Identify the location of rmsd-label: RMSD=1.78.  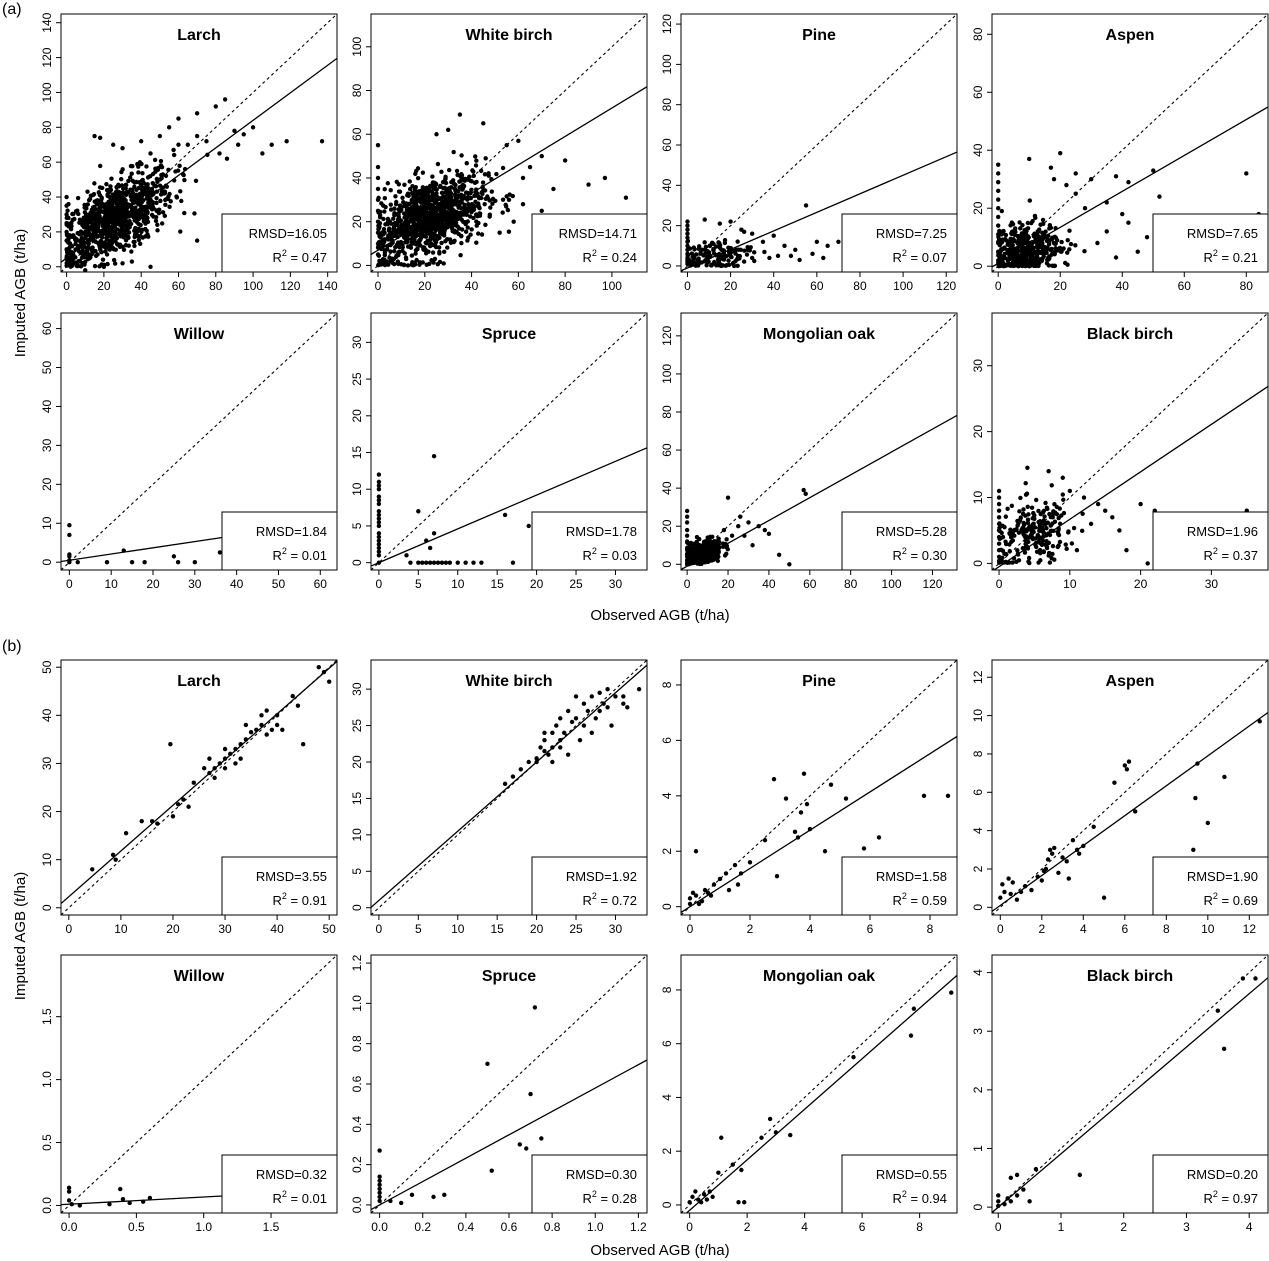
(601, 531).